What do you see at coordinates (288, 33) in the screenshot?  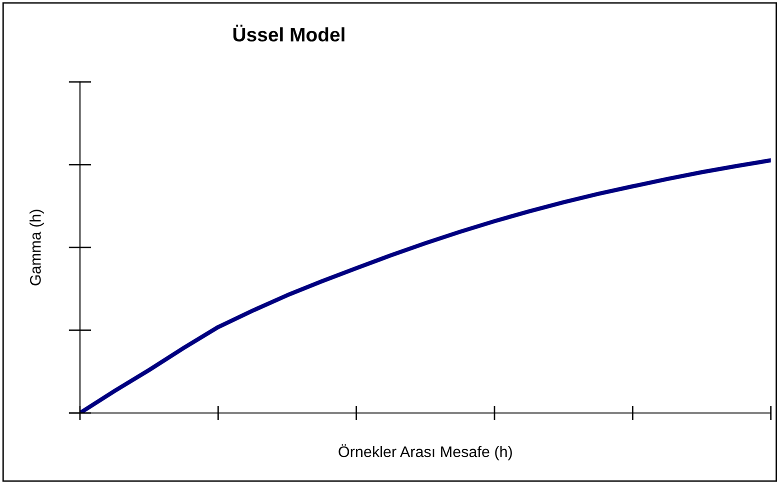 I see `chart-title: Üssel Model` at bounding box center [288, 33].